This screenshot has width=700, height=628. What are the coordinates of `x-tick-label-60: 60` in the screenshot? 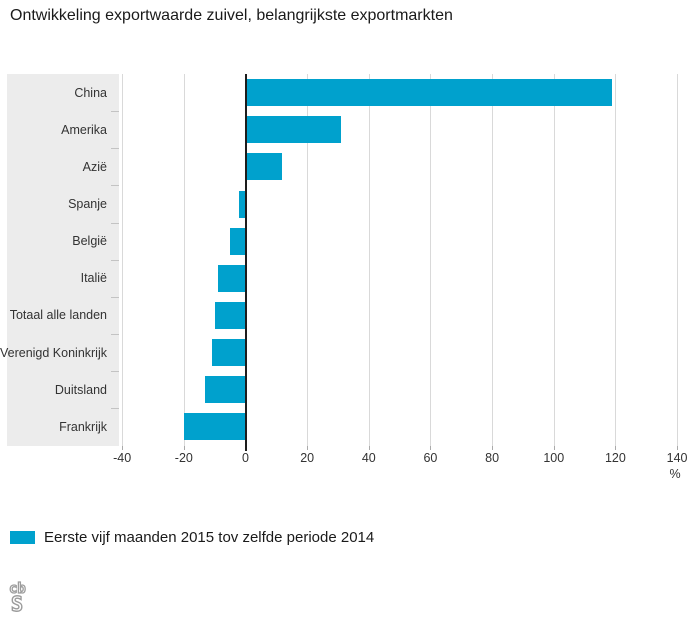 It's located at (430, 458).